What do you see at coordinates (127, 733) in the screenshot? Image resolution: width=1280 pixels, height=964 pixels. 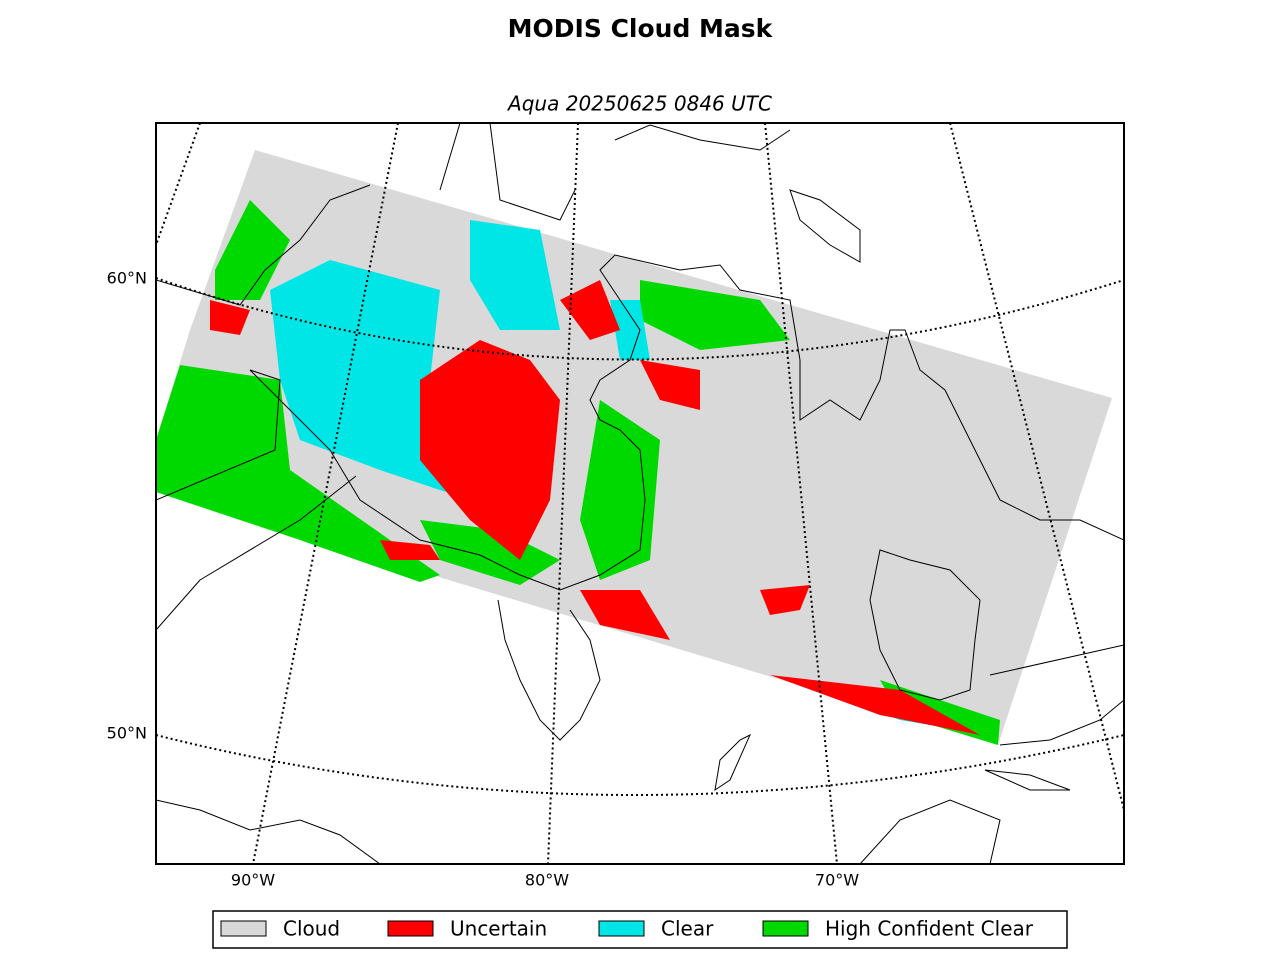 I see `lat-label: 50°N` at bounding box center [127, 733].